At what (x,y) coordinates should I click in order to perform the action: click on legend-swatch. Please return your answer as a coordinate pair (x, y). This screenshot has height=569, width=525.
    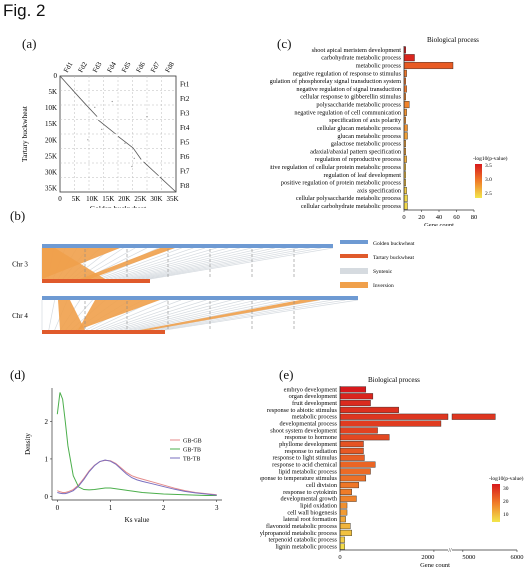
    Looking at the image, I should click on (354, 256).